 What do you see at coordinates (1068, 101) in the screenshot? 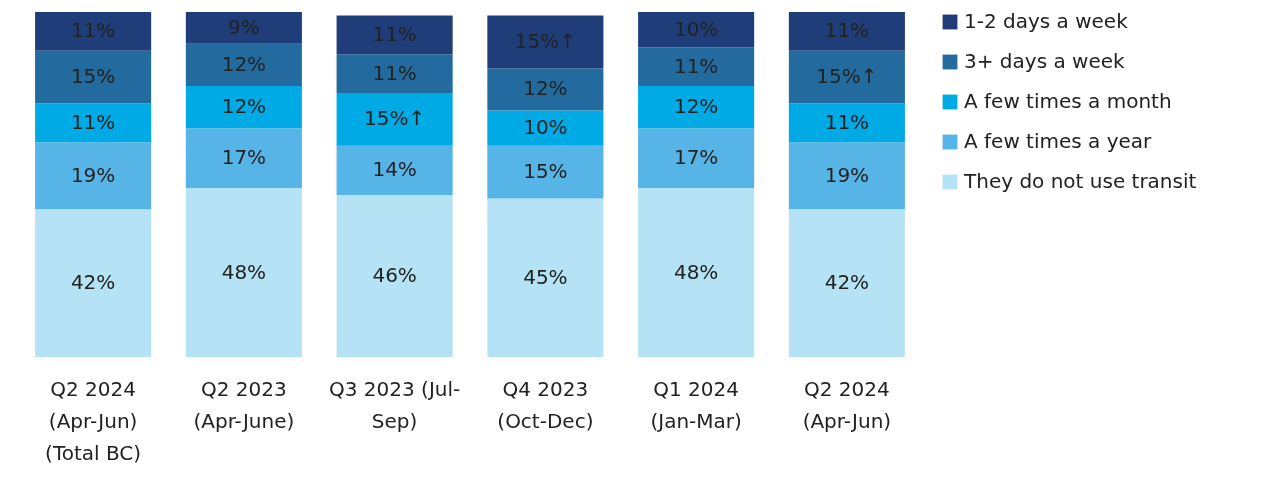
I see `legend-label: A few times a month` at bounding box center [1068, 101].